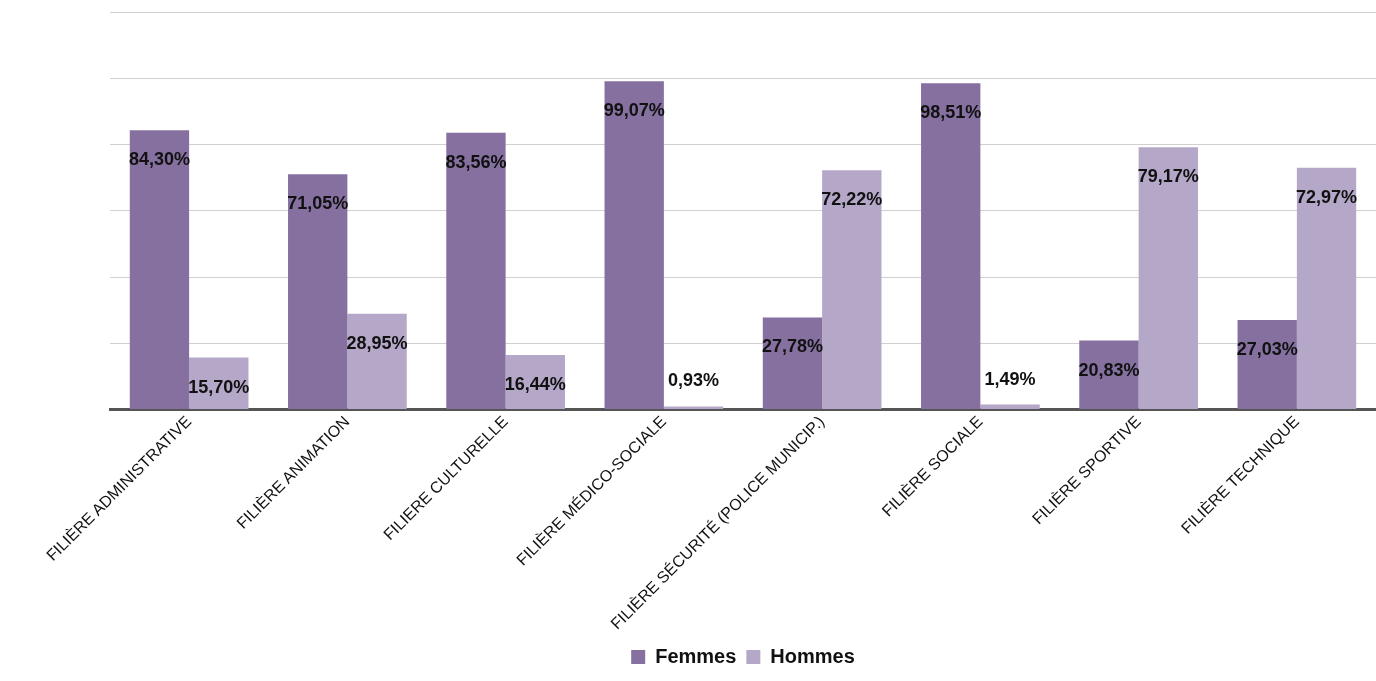 Image resolution: width=1376 pixels, height=681 pixels. What do you see at coordinates (535, 384) in the screenshot?
I see `data-label: 16,44%` at bounding box center [535, 384].